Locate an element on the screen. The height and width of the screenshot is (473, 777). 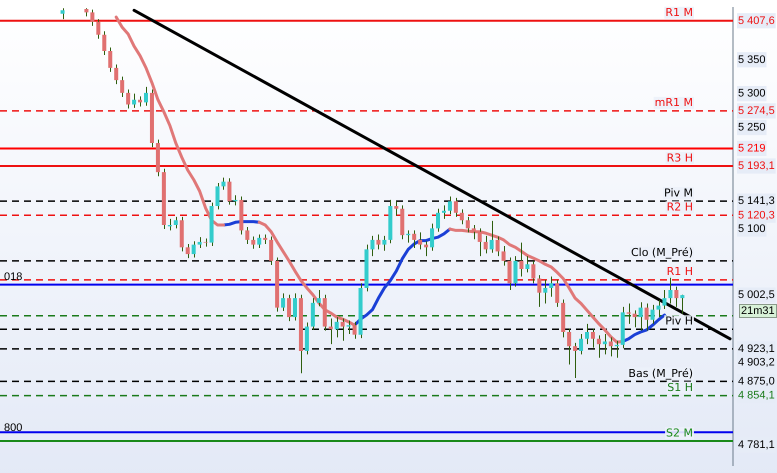
y-tick-label: 5 350 is located at coordinates (752, 60).